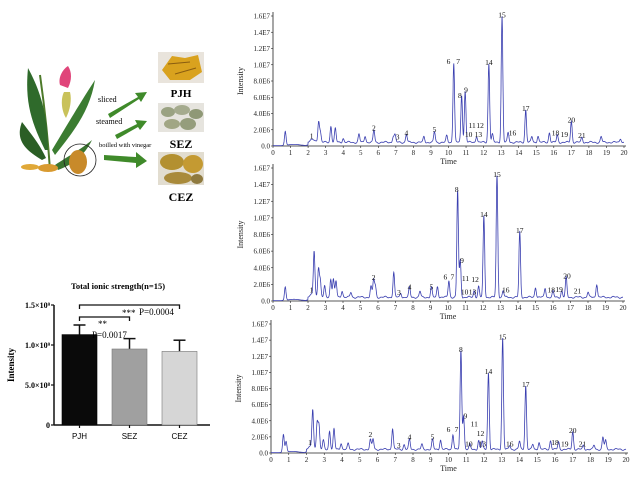  I want to click on y-axis-label: Intensity, so click(238, 389).